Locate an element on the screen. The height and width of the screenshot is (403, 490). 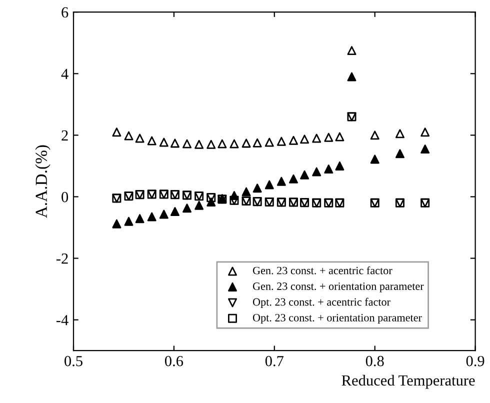
y-tick-label: 2 is located at coordinates (65, 135).